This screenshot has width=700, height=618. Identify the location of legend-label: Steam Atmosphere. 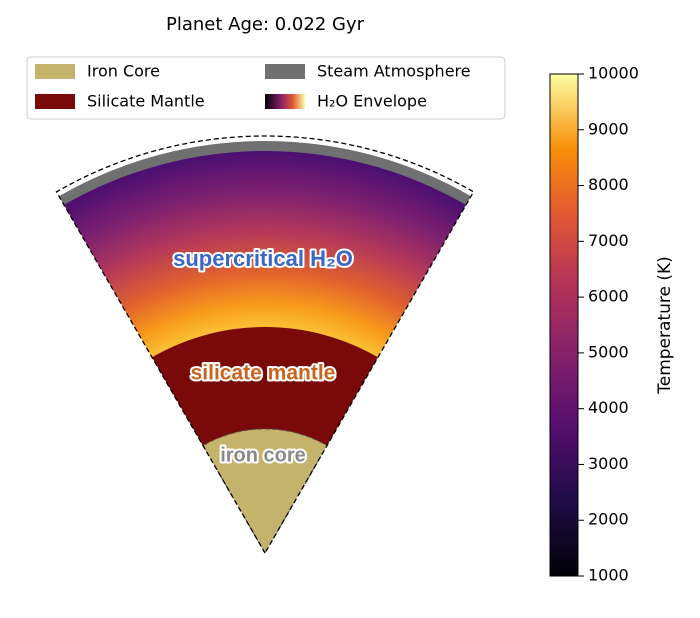
(394, 71).